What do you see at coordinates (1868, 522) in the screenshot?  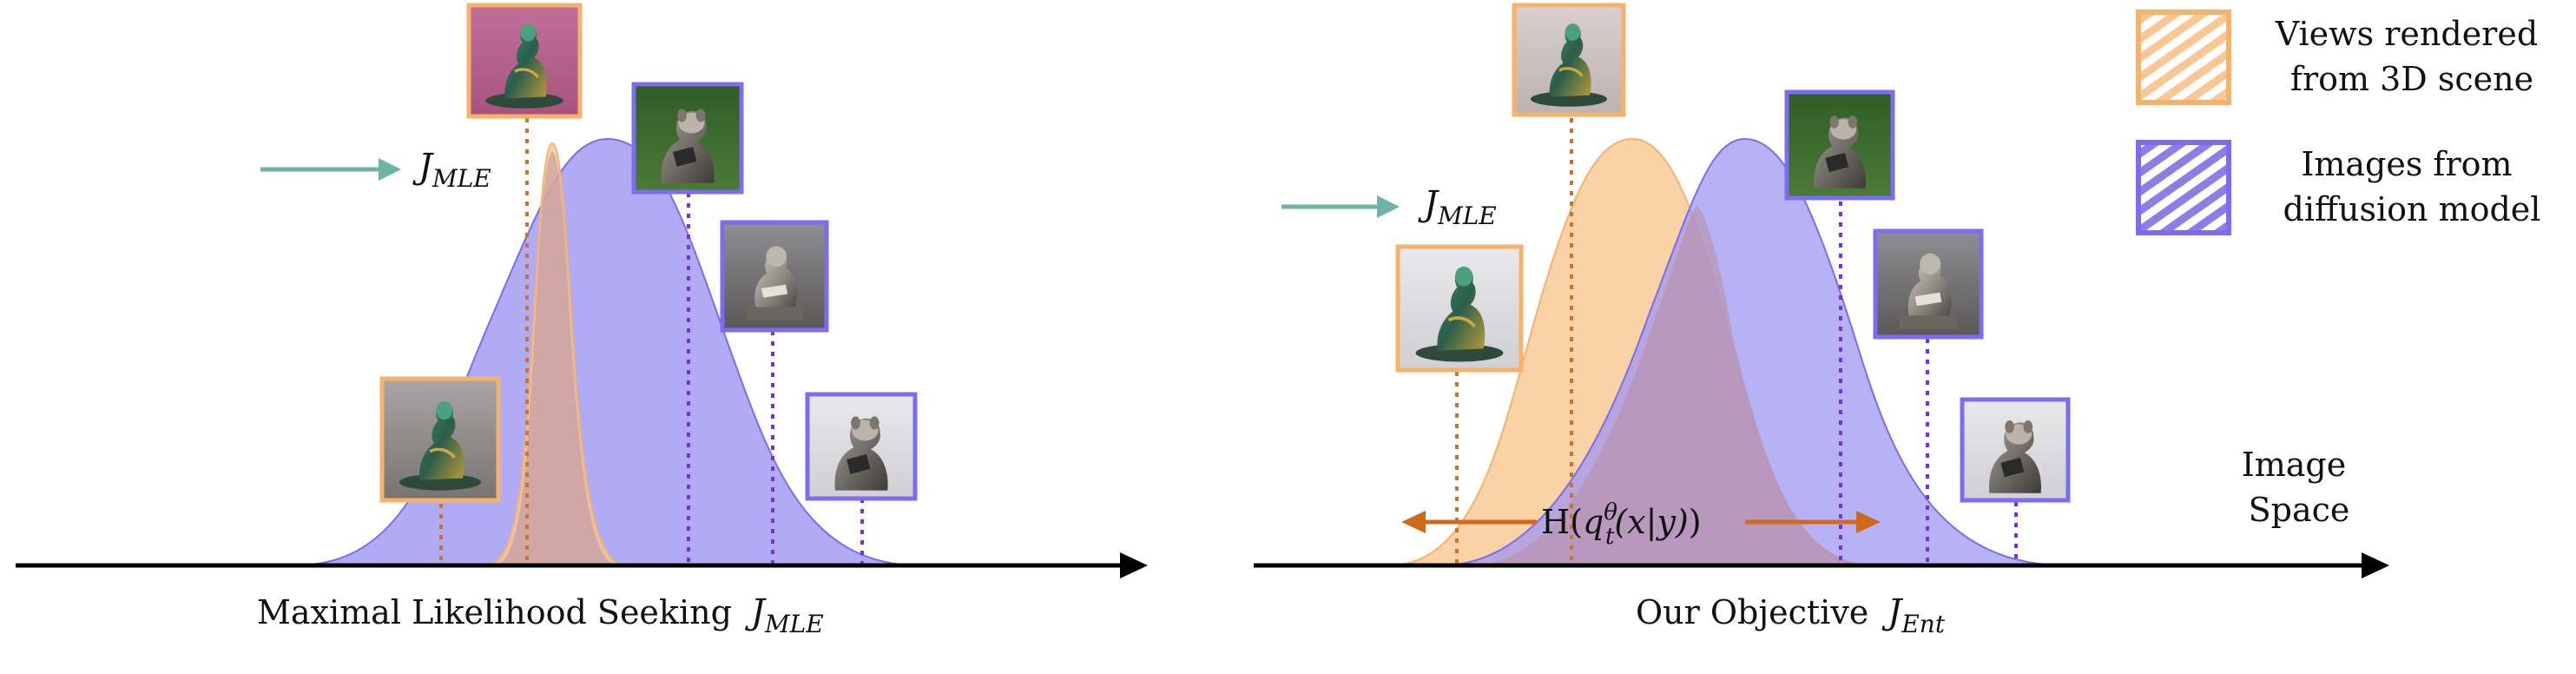 I see `right-entropy-arrowhead-right` at bounding box center [1868, 522].